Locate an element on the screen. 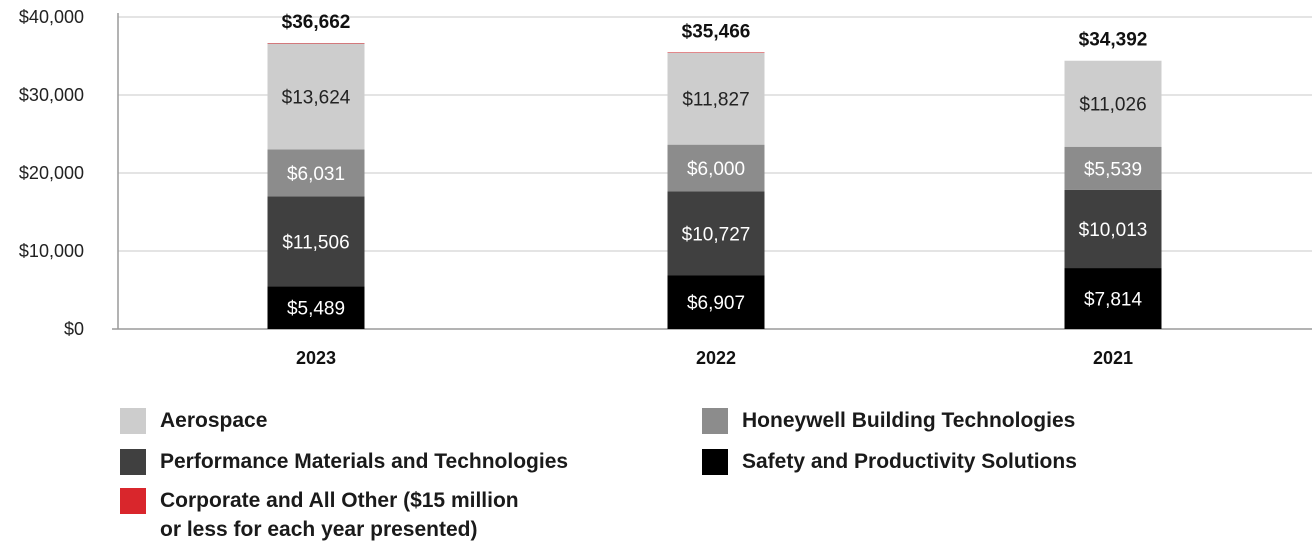 The width and height of the screenshot is (1316, 544). bar-total-label: $35,466 is located at coordinates (716, 31).